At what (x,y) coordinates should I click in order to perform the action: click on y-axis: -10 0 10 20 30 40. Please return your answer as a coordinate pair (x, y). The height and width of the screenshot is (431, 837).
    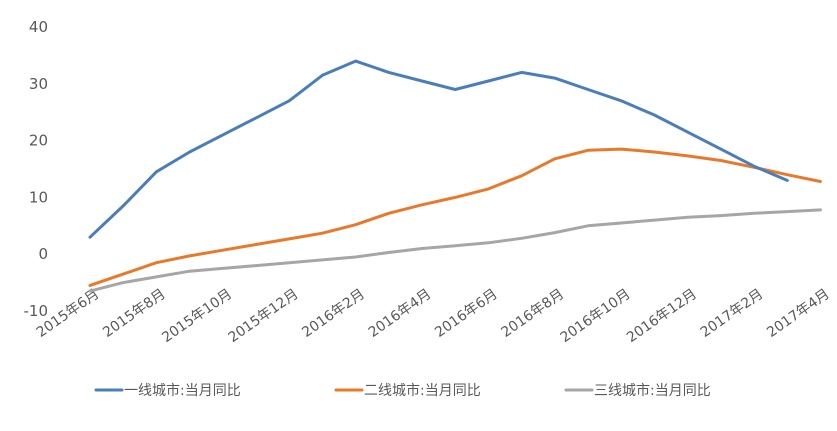
    Looking at the image, I should click on (36, 169).